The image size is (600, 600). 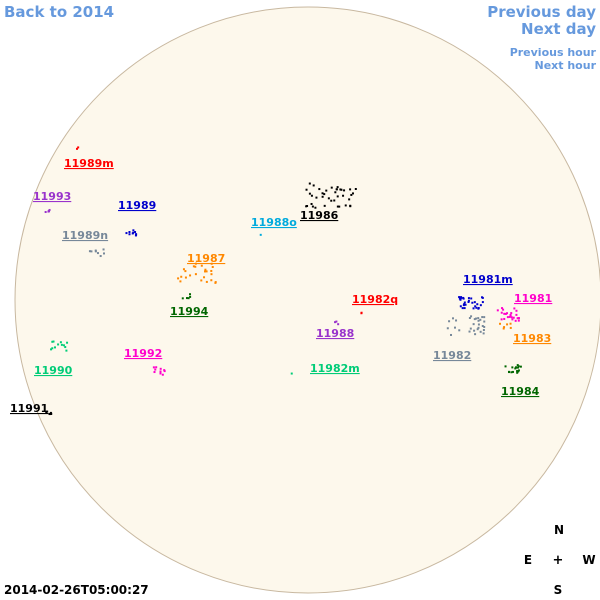 What do you see at coordinates (206, 258) in the screenshot?
I see `region-label: 11987` at bounding box center [206, 258].